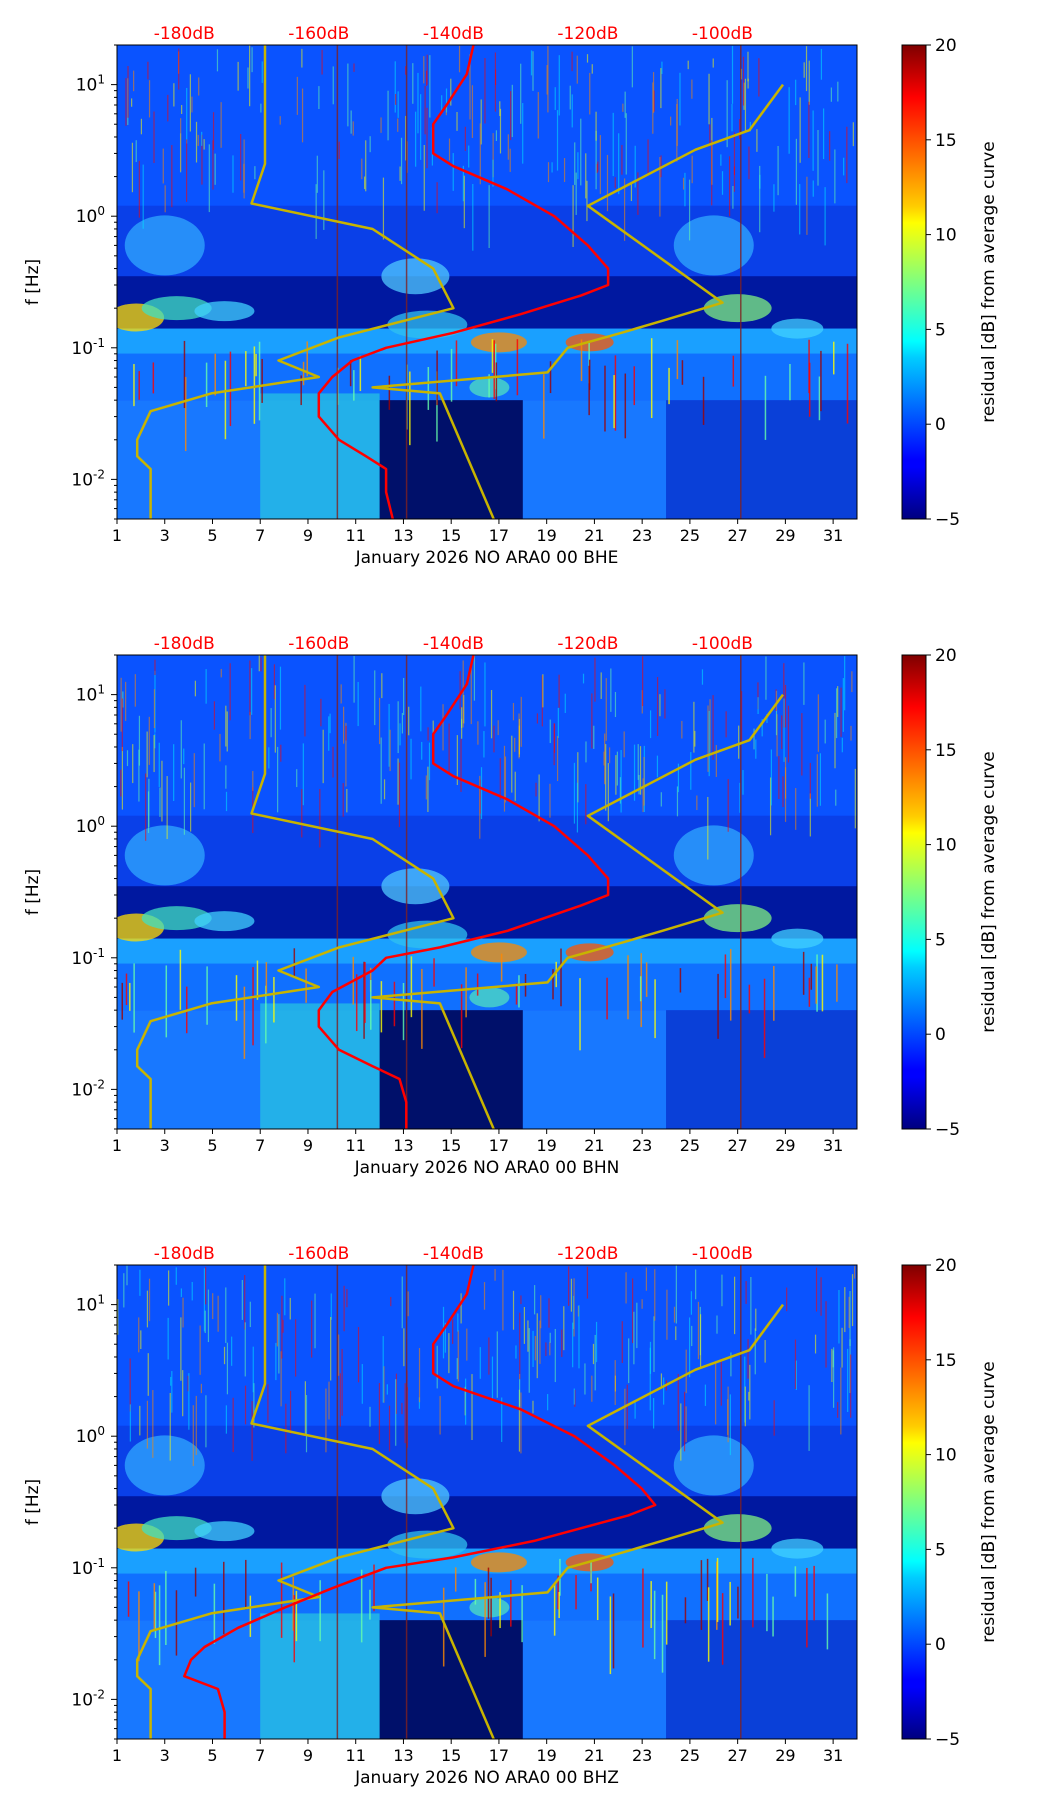 The image size is (1052, 1810). What do you see at coordinates (117, 535) in the screenshot?
I see `x-tick-label: 1` at bounding box center [117, 535].